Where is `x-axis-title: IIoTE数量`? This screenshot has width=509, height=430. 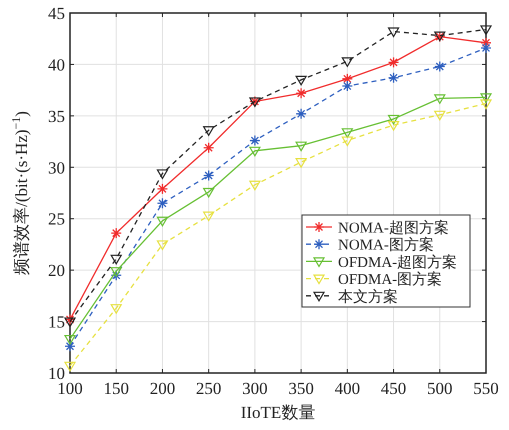 x-axis-title: IIoTE数量 is located at coordinates (278, 412).